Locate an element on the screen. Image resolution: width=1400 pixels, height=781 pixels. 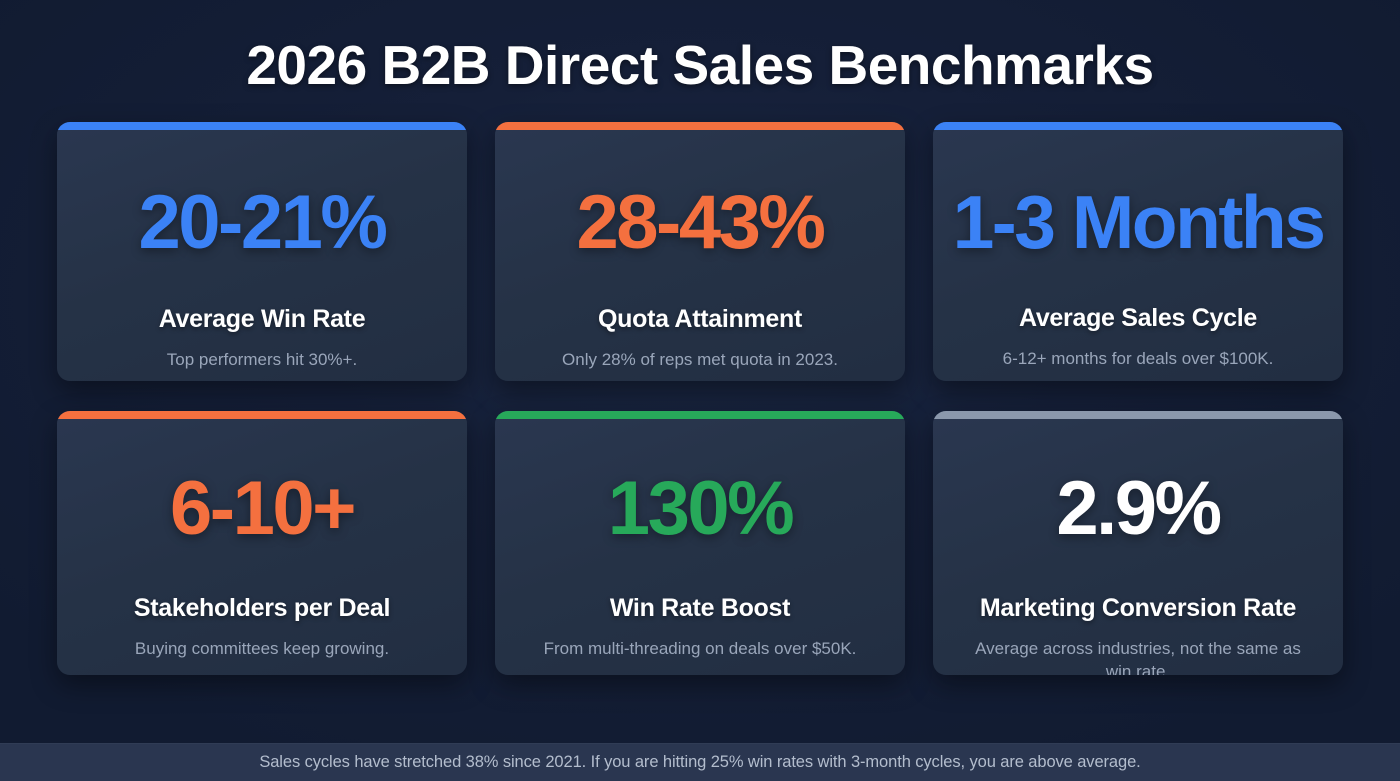
stat-note: Top performers hit 30%+. is located at coordinates (262, 360).